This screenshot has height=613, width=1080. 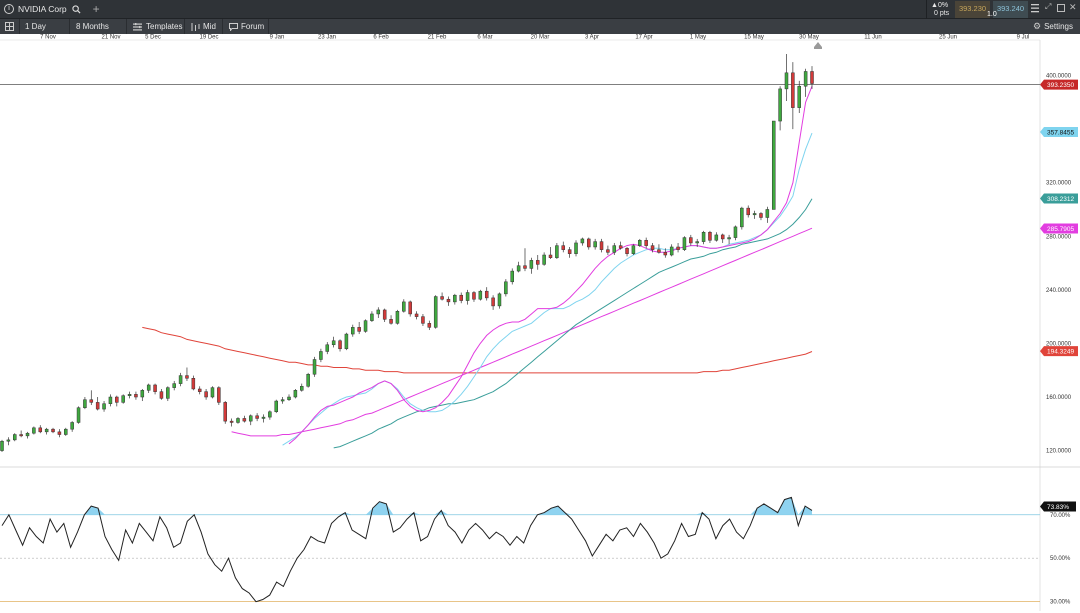 I want to click on triangle-up-icon: ▲, so click(x=934, y=5).